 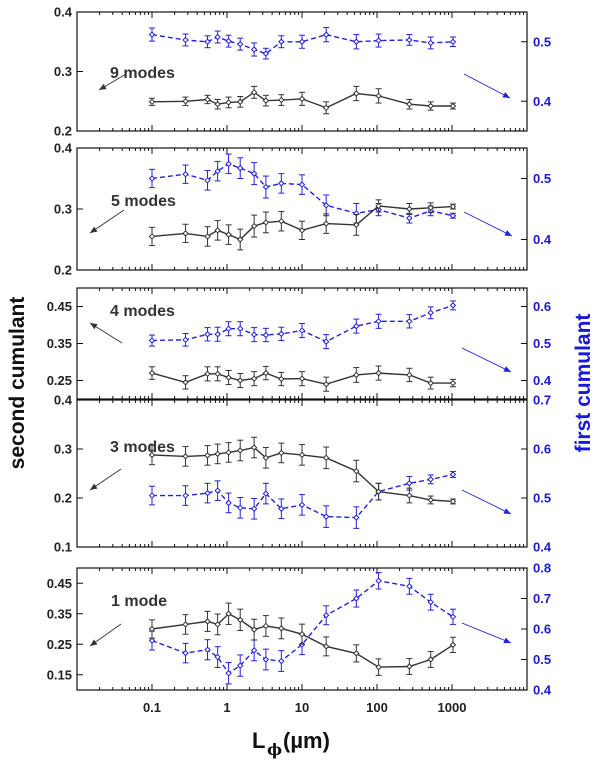 I want to click on left-tick-label: 0.4, so click(x=63, y=12).